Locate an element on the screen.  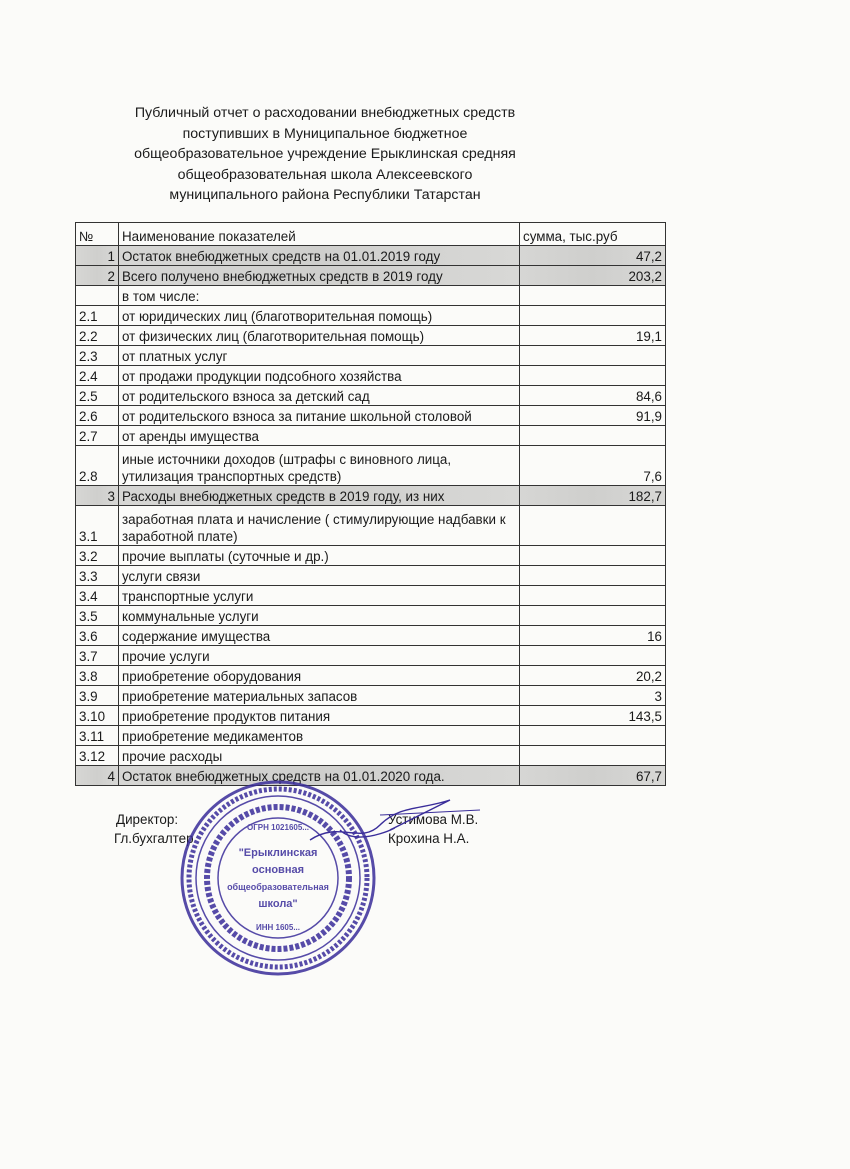
table-row: 3.8 приобретение оборудования 20,2 is located at coordinates (370, 675).